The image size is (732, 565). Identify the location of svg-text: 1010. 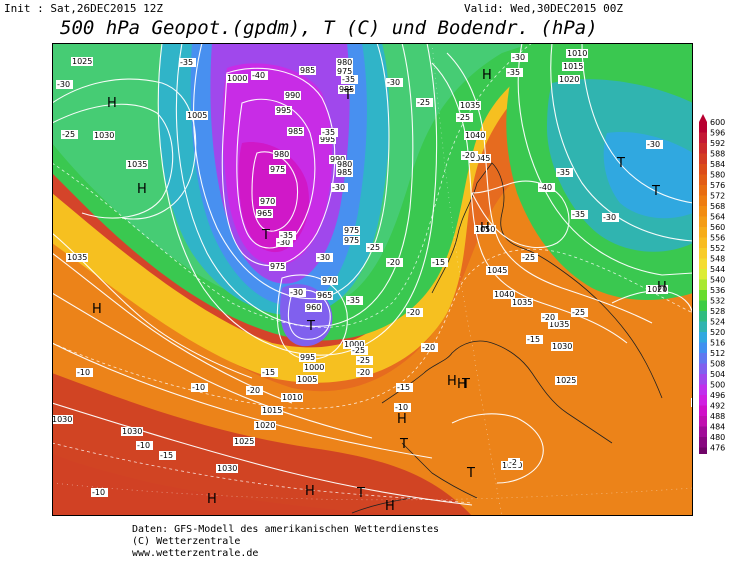
(292, 397).